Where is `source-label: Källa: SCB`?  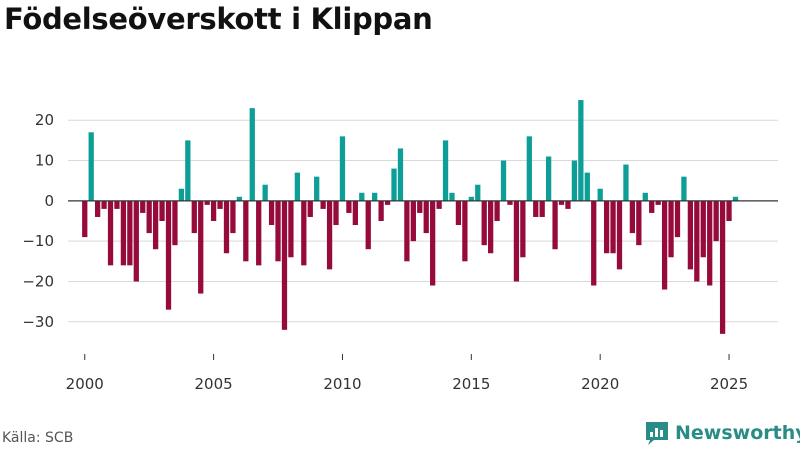
source-label: Källa: SCB is located at coordinates (38, 438).